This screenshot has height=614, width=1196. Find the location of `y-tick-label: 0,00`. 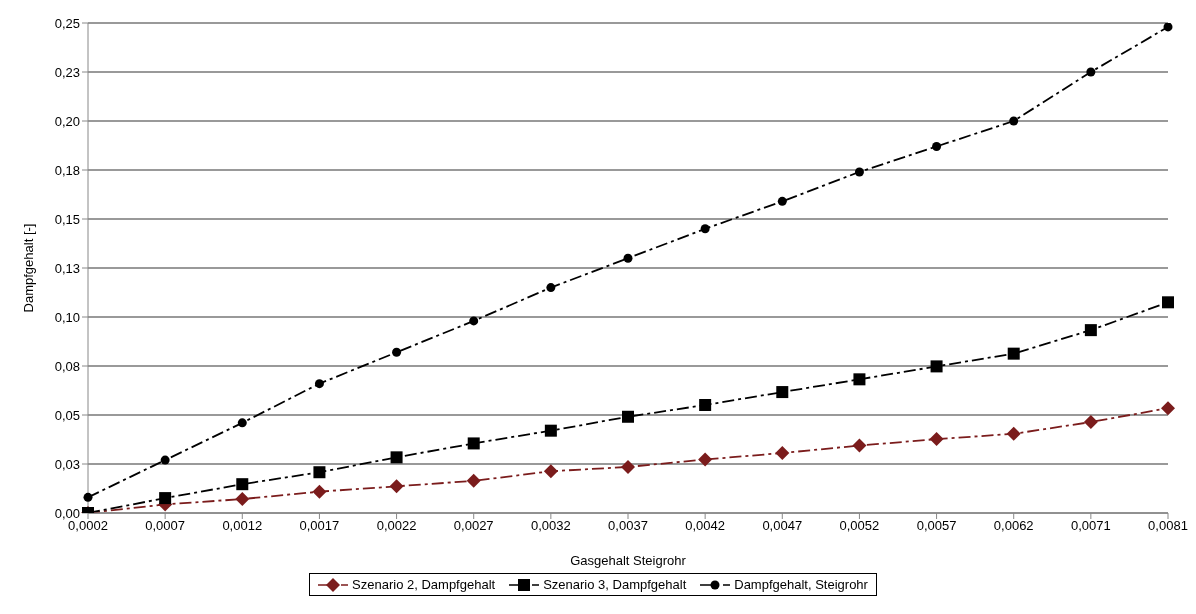

y-tick-label: 0,00 is located at coordinates (67, 513).